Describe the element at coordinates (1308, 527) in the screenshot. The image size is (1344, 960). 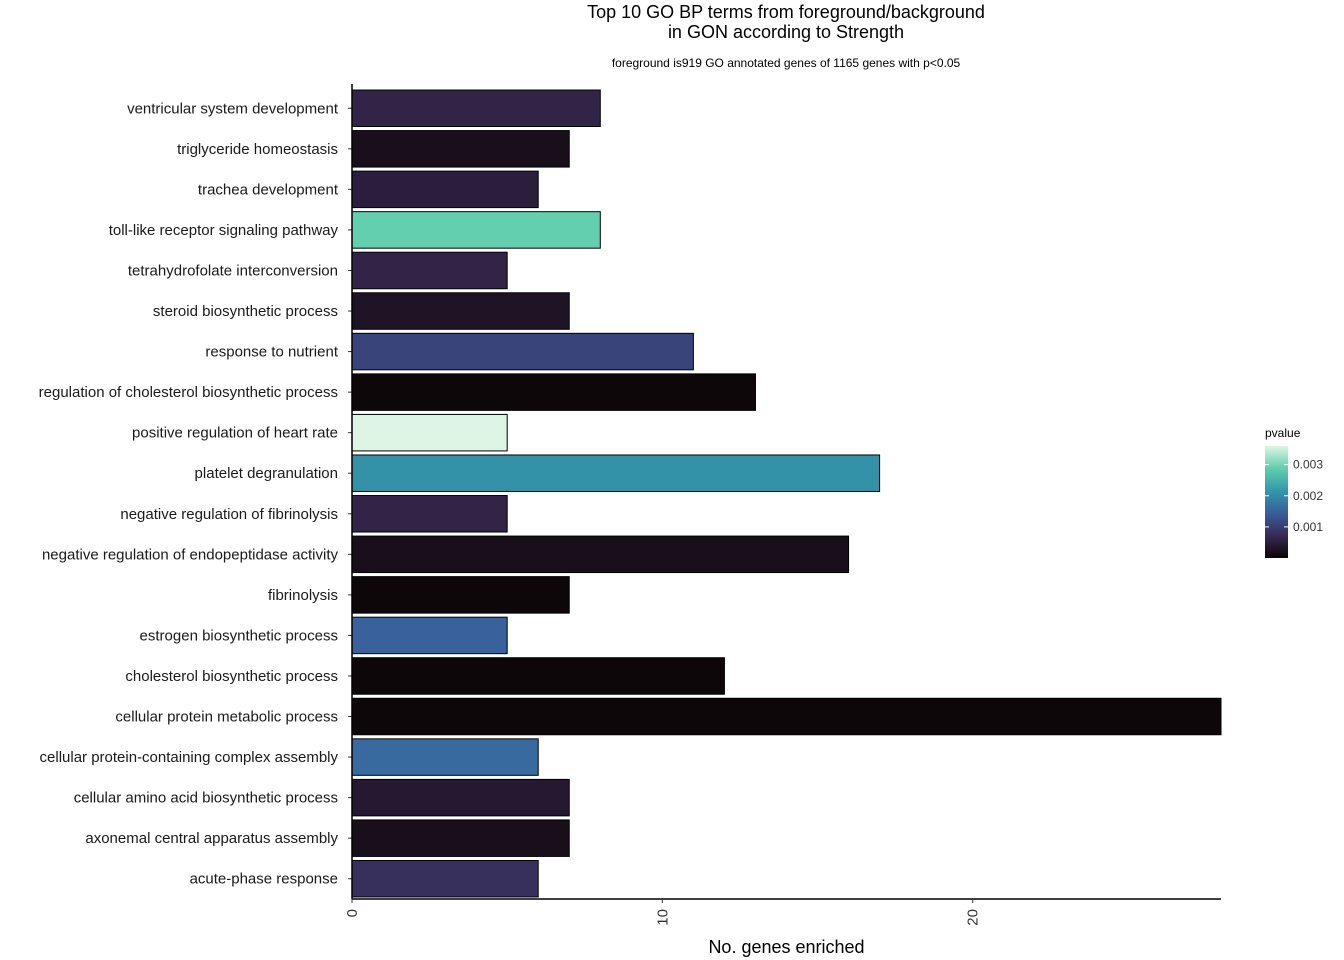
I see `legend-tick-label: 0.001` at that location.